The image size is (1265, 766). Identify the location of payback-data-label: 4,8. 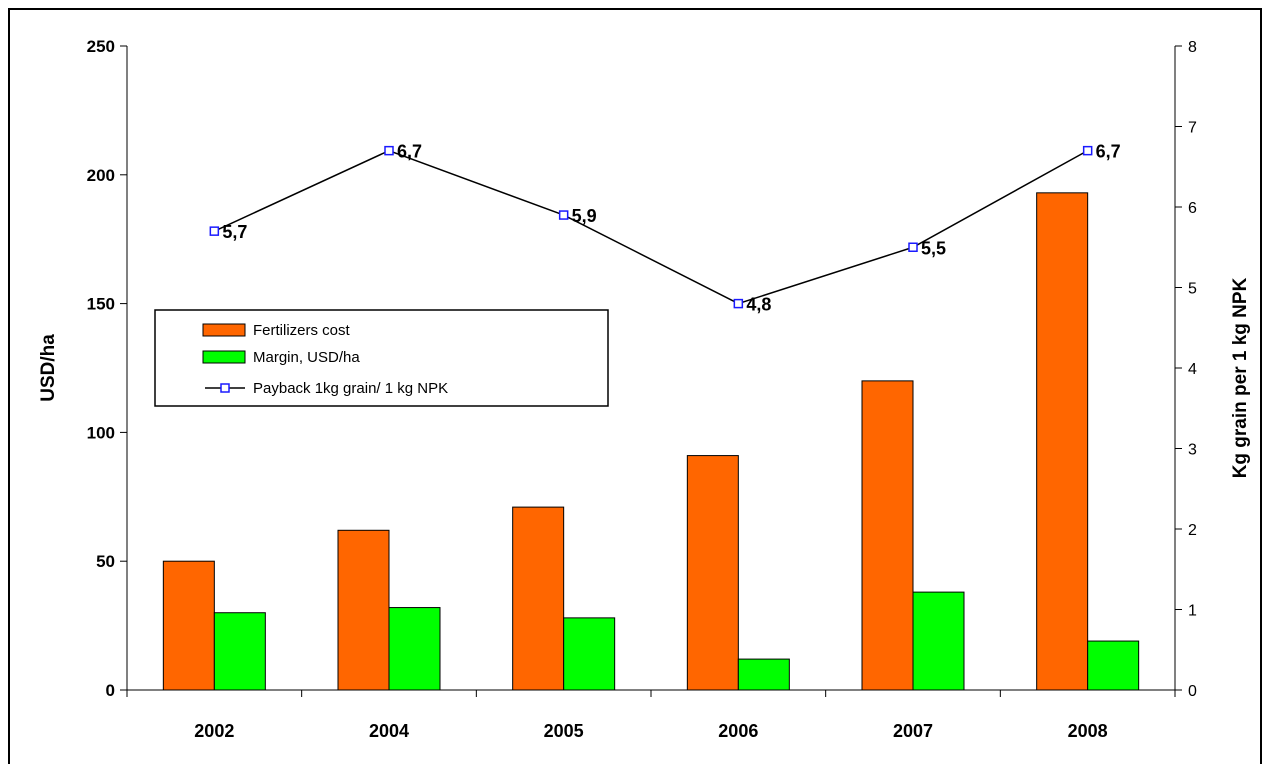
(758, 305).